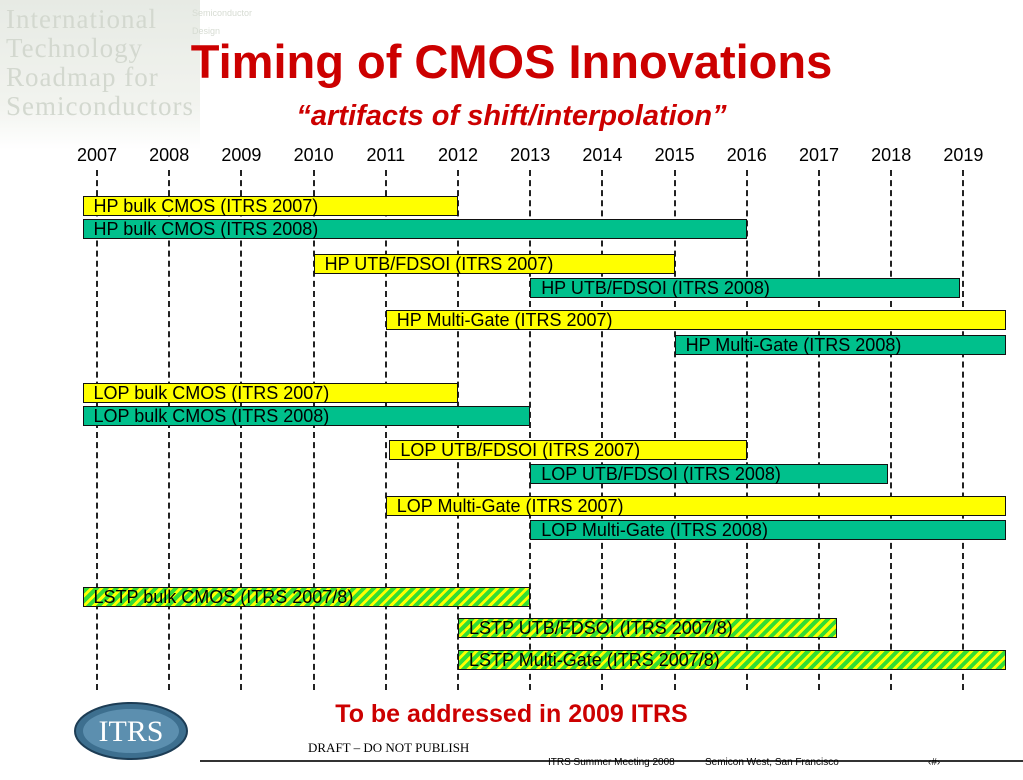 This screenshot has height=780, width=1023. I want to click on itrs-logo: ITRS, so click(131, 731).